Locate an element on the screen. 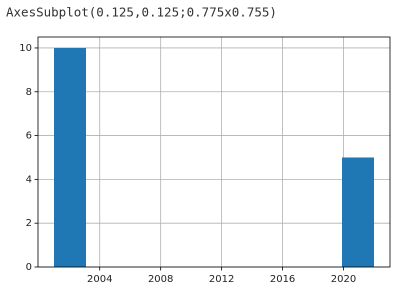  y-tick-label: 0 is located at coordinates (29, 267).